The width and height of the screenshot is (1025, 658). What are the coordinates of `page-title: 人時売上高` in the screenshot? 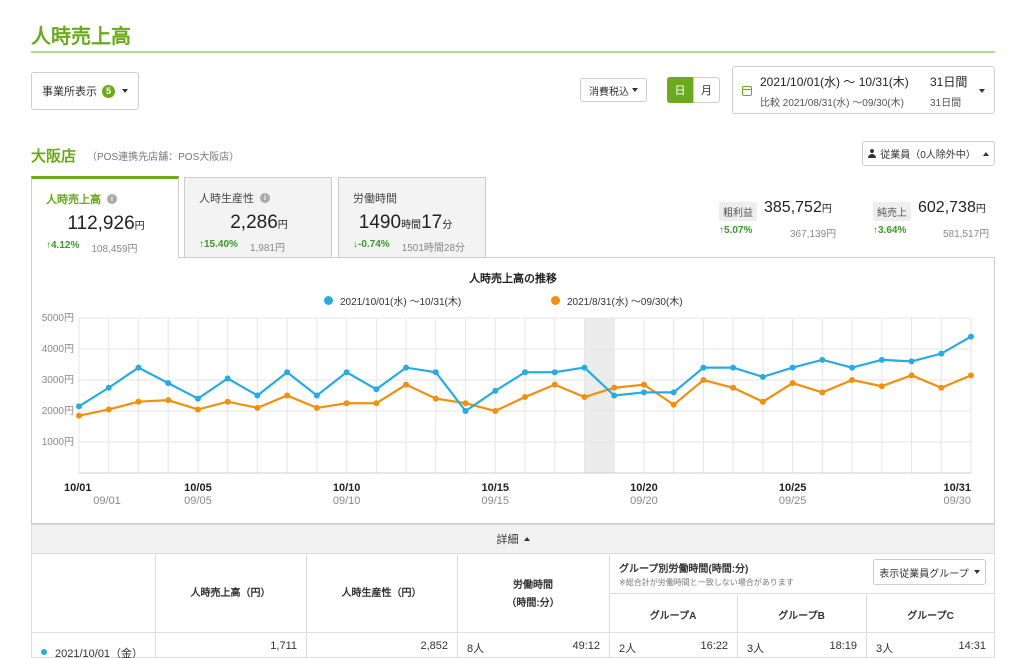 It's located at (81, 37).